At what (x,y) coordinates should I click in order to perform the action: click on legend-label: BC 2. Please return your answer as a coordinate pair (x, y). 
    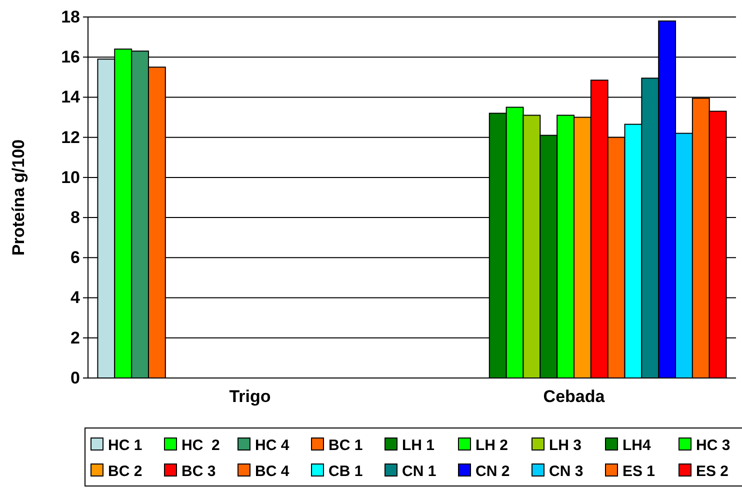
    Looking at the image, I should click on (125, 471).